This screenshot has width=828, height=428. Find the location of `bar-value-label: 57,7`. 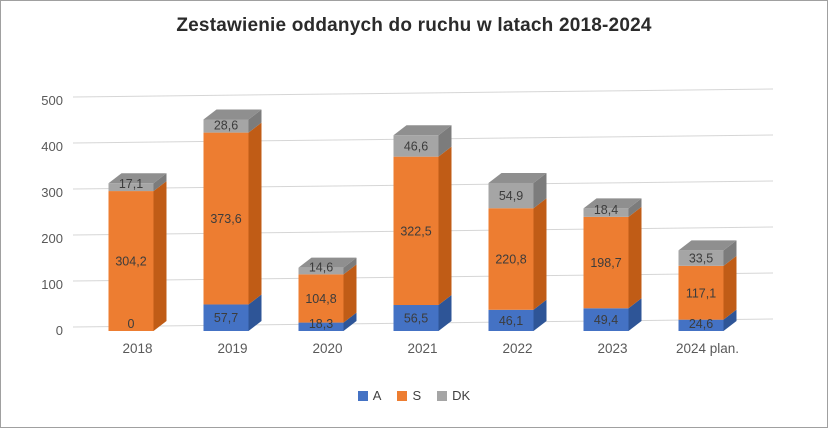

bar-value-label: 57,7 is located at coordinates (226, 318).